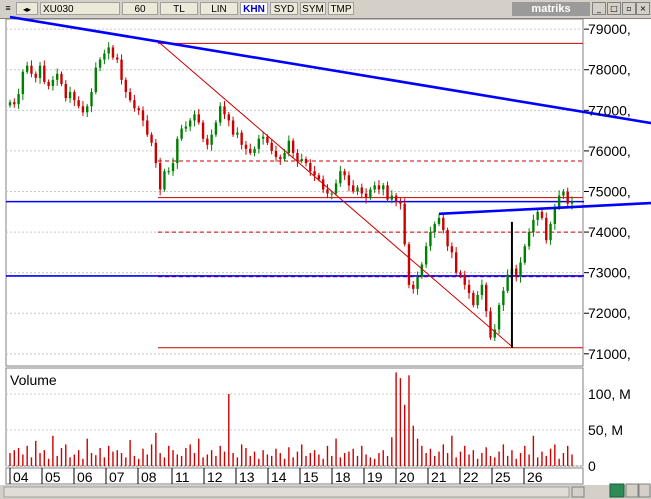  Describe the element at coordinates (535, 477) in the screenshot. I see `time-tick-label: 26` at that location.